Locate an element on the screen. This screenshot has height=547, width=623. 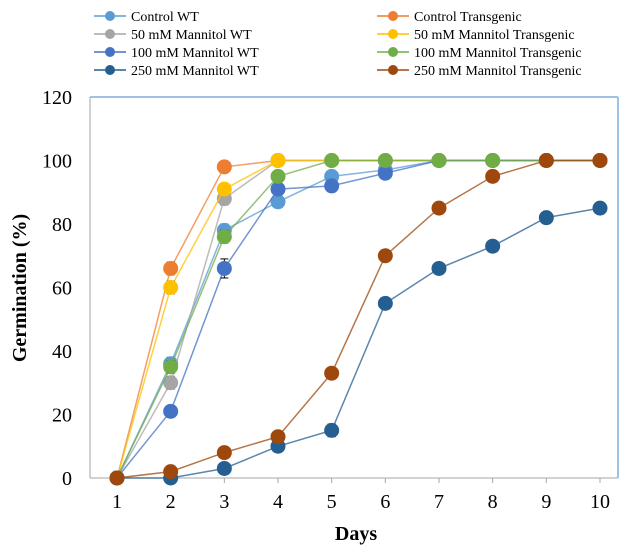
legend-item: 50 mM Mannitol Transgenic is located at coordinates (476, 35).